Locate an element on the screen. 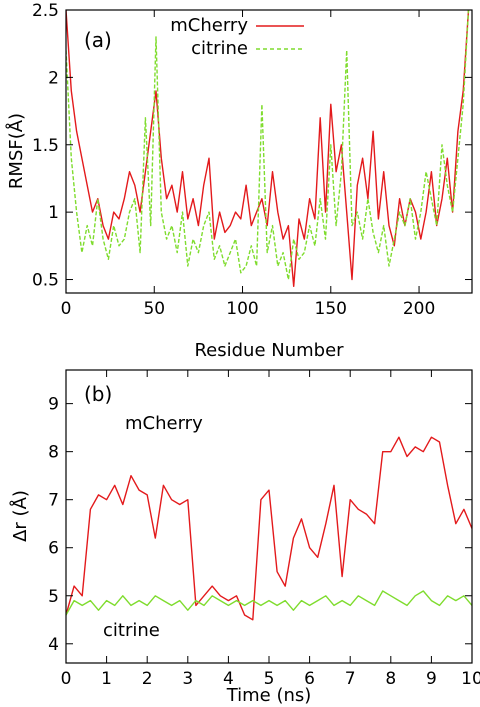 Image resolution: width=480 pixels, height=707 pixels. panel-b-x-axis-label: Time (ns) is located at coordinates (269, 695).